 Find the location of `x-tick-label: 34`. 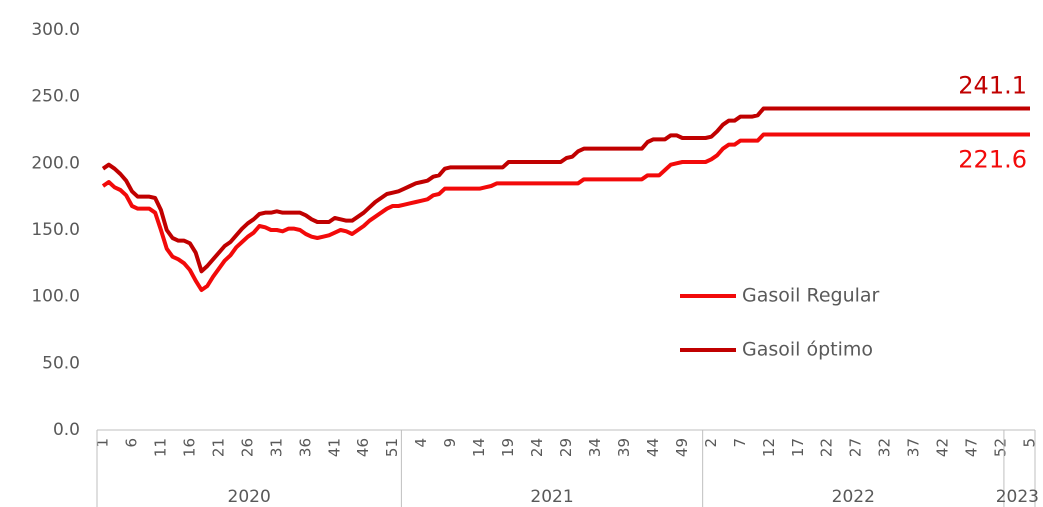

x-tick-label: 34 is located at coordinates (595, 447).